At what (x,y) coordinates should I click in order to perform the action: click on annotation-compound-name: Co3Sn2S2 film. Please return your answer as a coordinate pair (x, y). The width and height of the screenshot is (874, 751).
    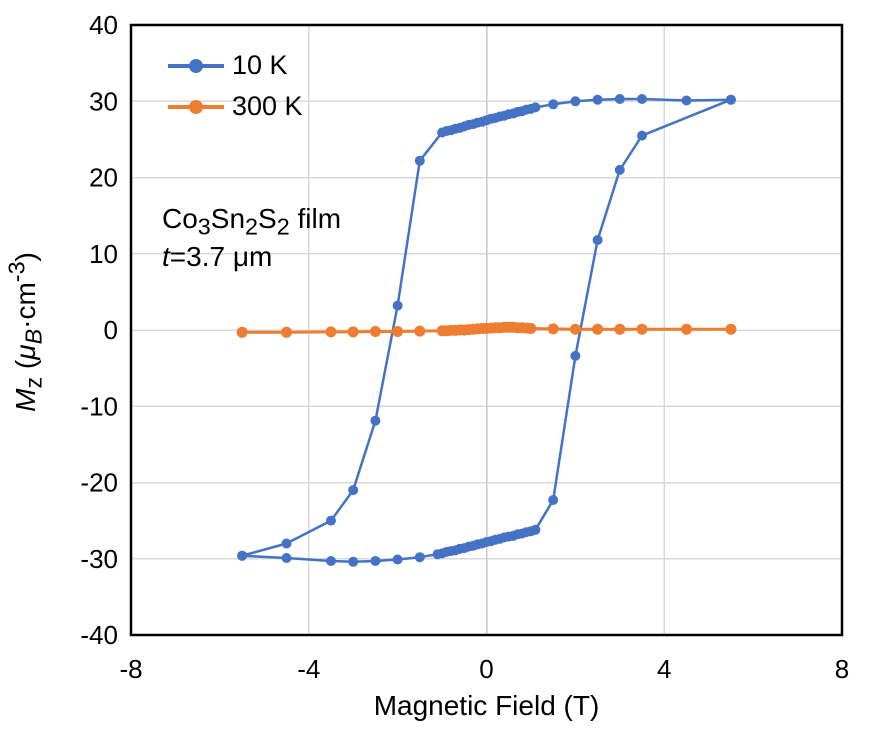
    Looking at the image, I should click on (252, 221).